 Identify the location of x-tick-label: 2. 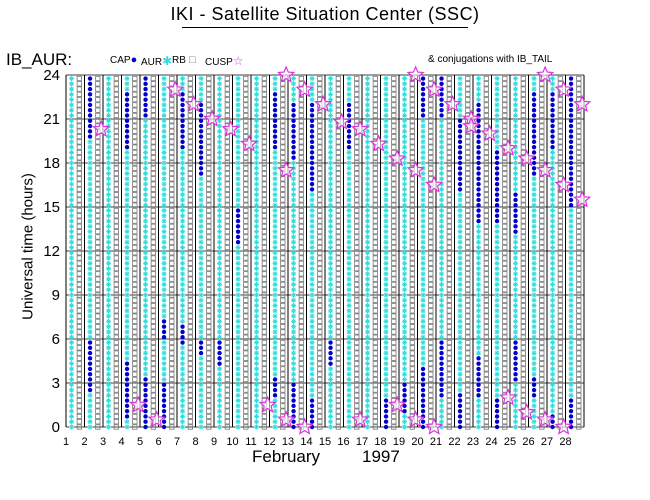
(84, 442).